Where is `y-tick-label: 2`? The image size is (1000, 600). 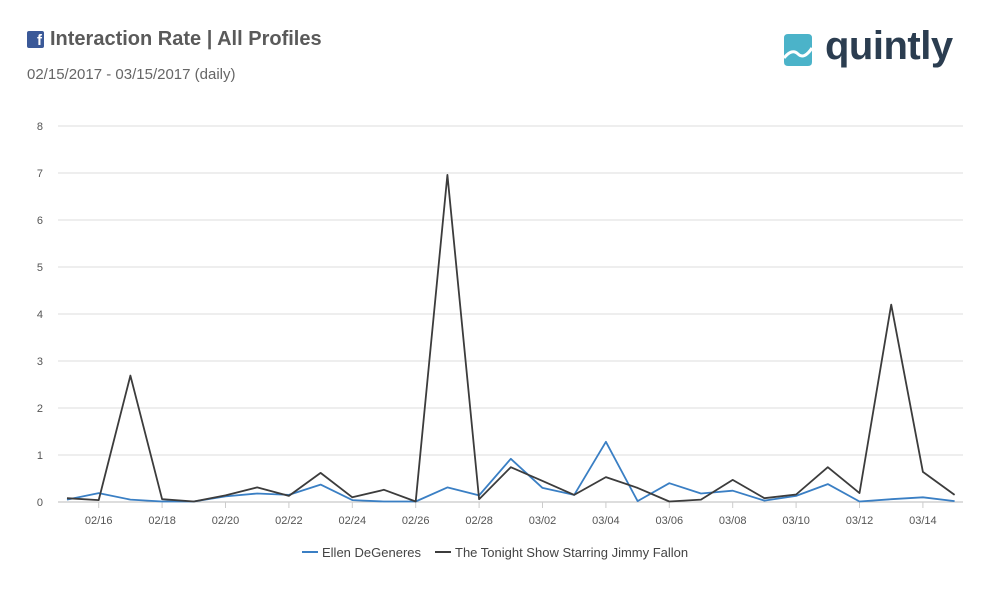 y-tick-label: 2 is located at coordinates (40, 409).